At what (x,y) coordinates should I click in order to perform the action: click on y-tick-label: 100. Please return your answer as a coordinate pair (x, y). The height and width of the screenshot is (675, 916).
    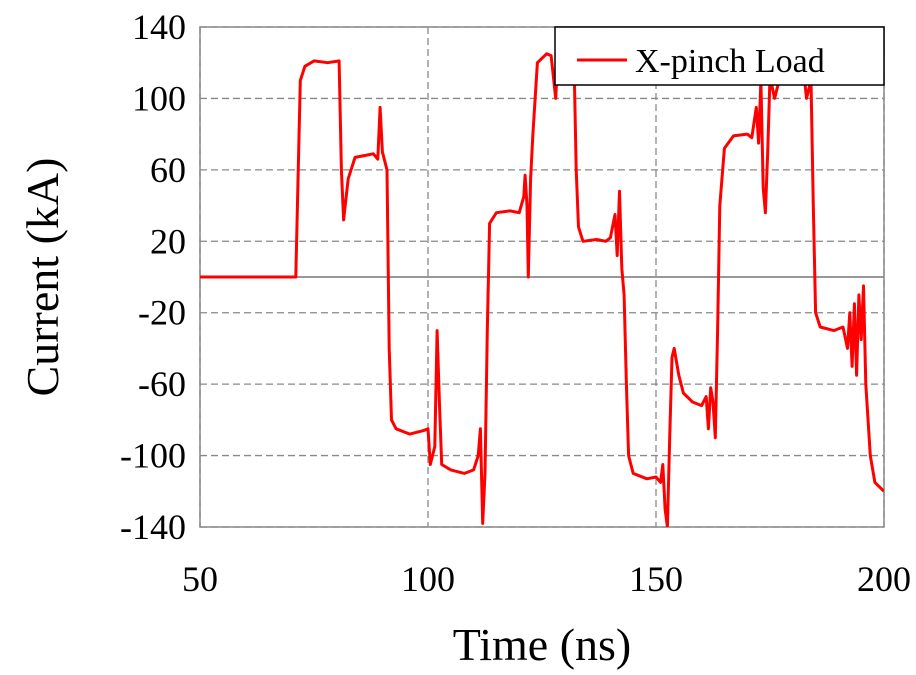
    Looking at the image, I should click on (159, 98).